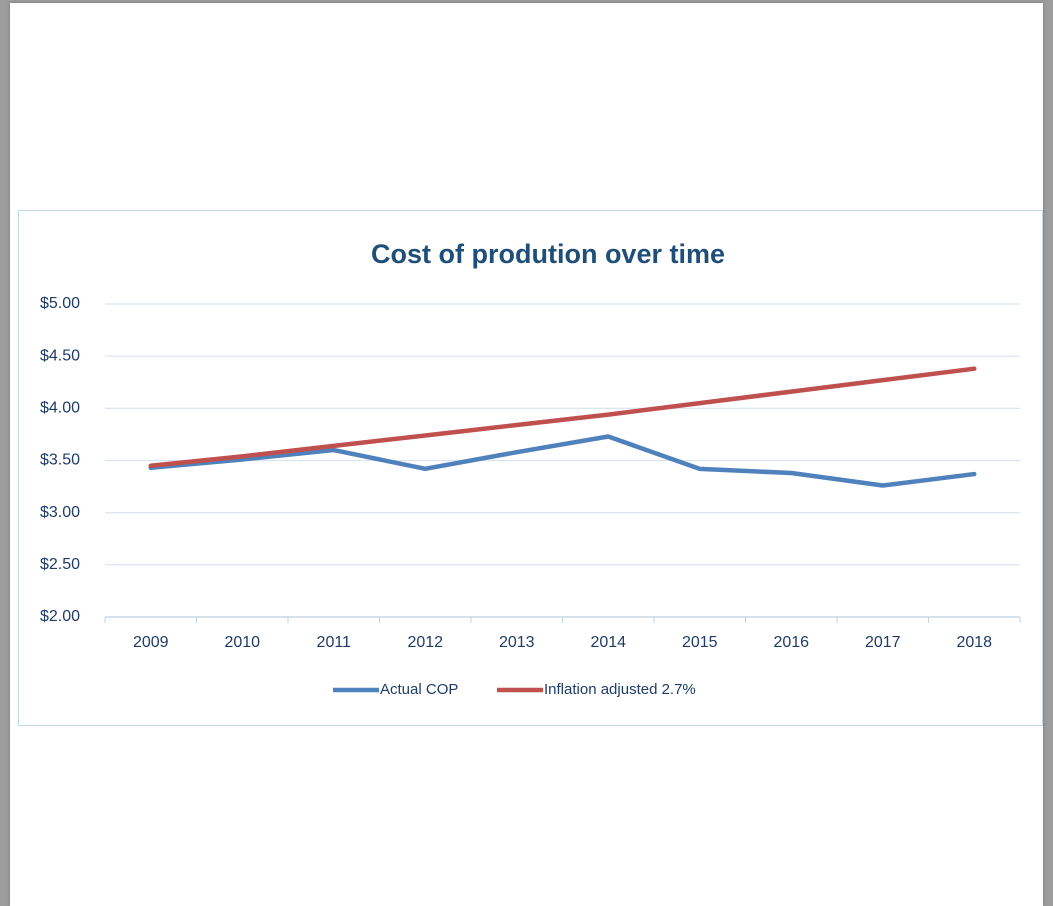 This screenshot has width=1053, height=906. I want to click on x-tick-label: 2016, so click(791, 642).